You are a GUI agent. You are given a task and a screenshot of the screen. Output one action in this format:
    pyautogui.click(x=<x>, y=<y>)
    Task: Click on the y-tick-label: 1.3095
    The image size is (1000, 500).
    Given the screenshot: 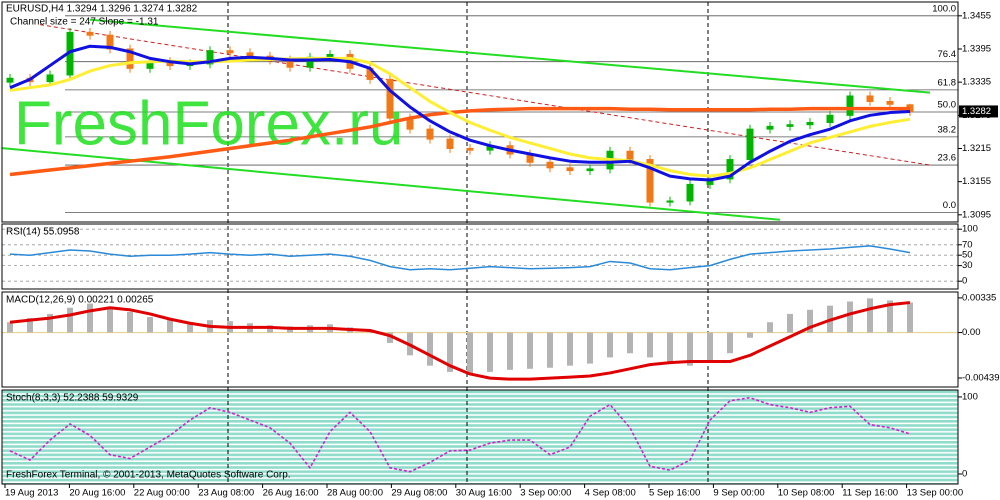 What is the action you would take?
    pyautogui.click(x=976, y=214)
    